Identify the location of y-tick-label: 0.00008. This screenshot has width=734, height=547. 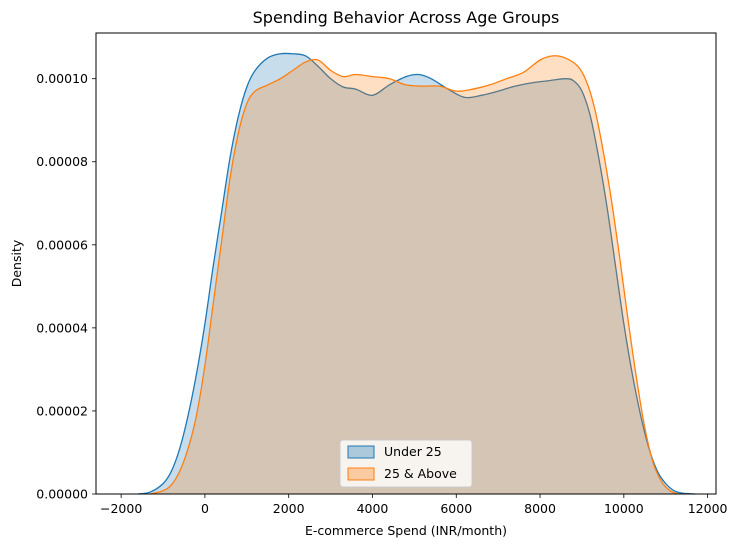
(62, 161).